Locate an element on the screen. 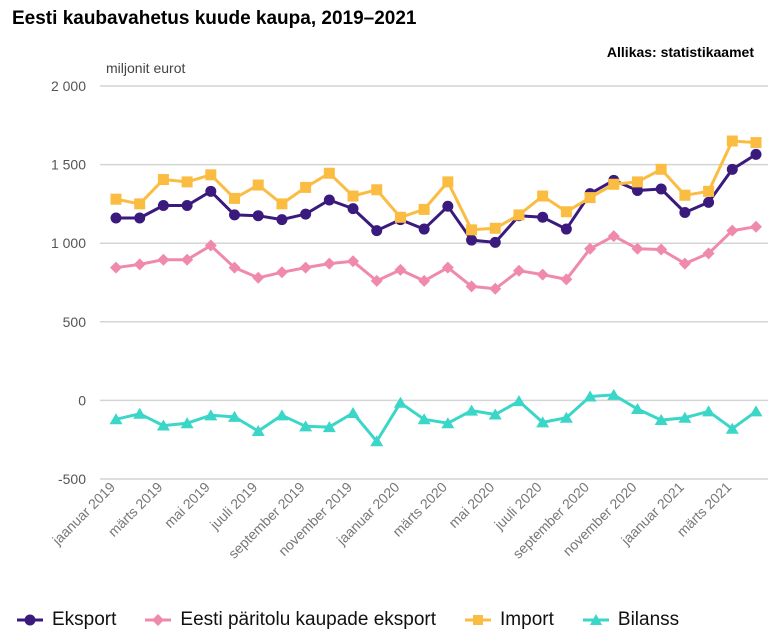  y-tick-label: 1 000 is located at coordinates (68, 243).